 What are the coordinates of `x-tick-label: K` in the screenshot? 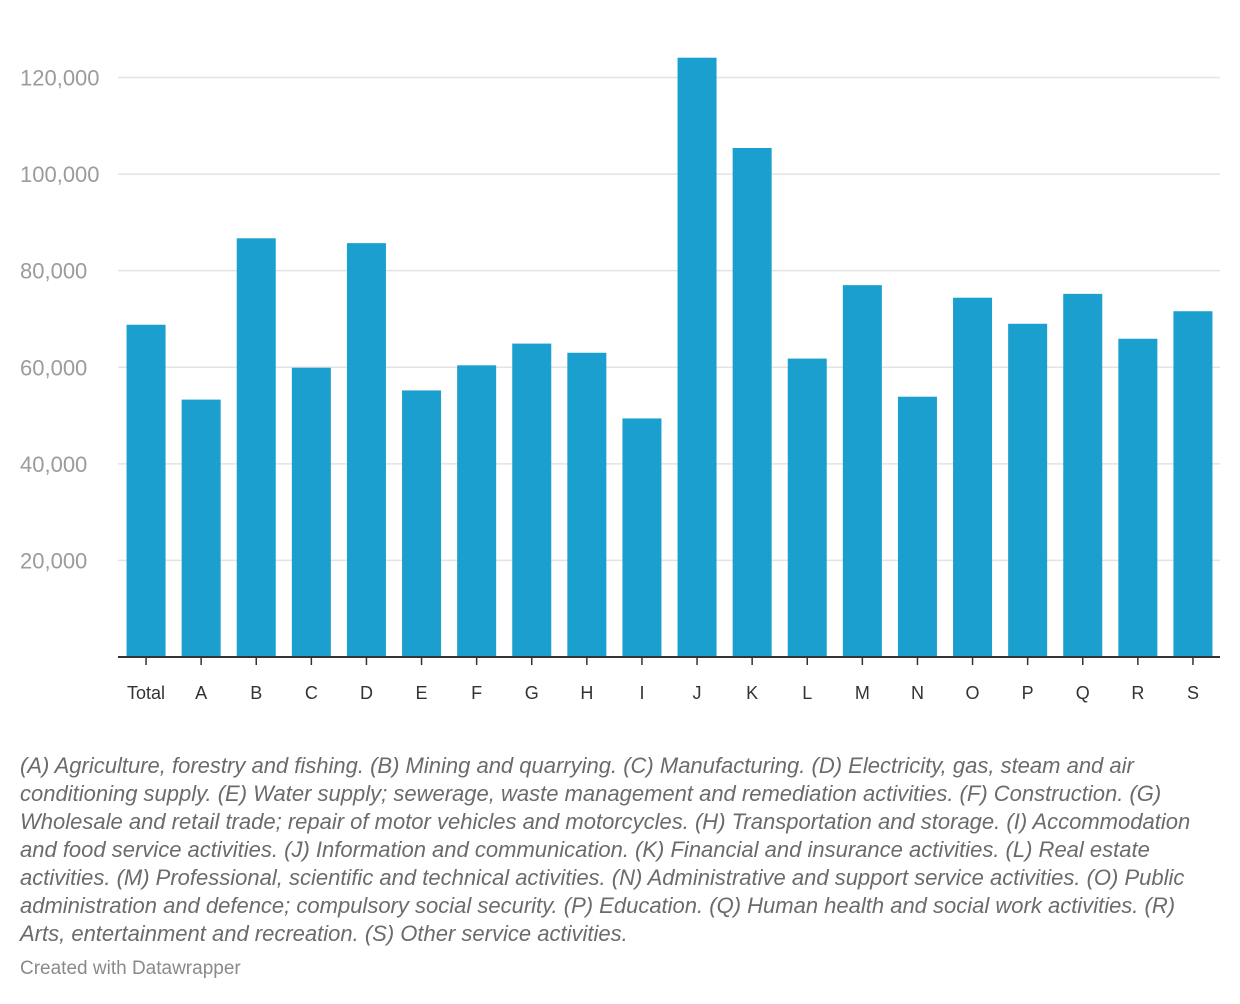 It's located at (752, 693).